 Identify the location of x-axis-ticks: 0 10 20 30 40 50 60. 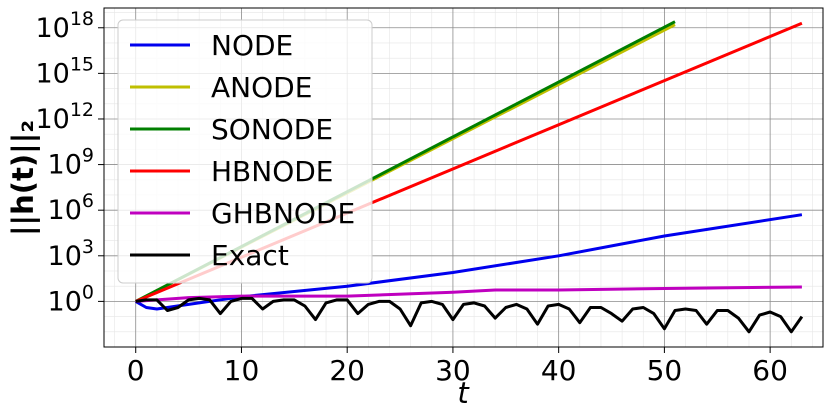
(457, 367).